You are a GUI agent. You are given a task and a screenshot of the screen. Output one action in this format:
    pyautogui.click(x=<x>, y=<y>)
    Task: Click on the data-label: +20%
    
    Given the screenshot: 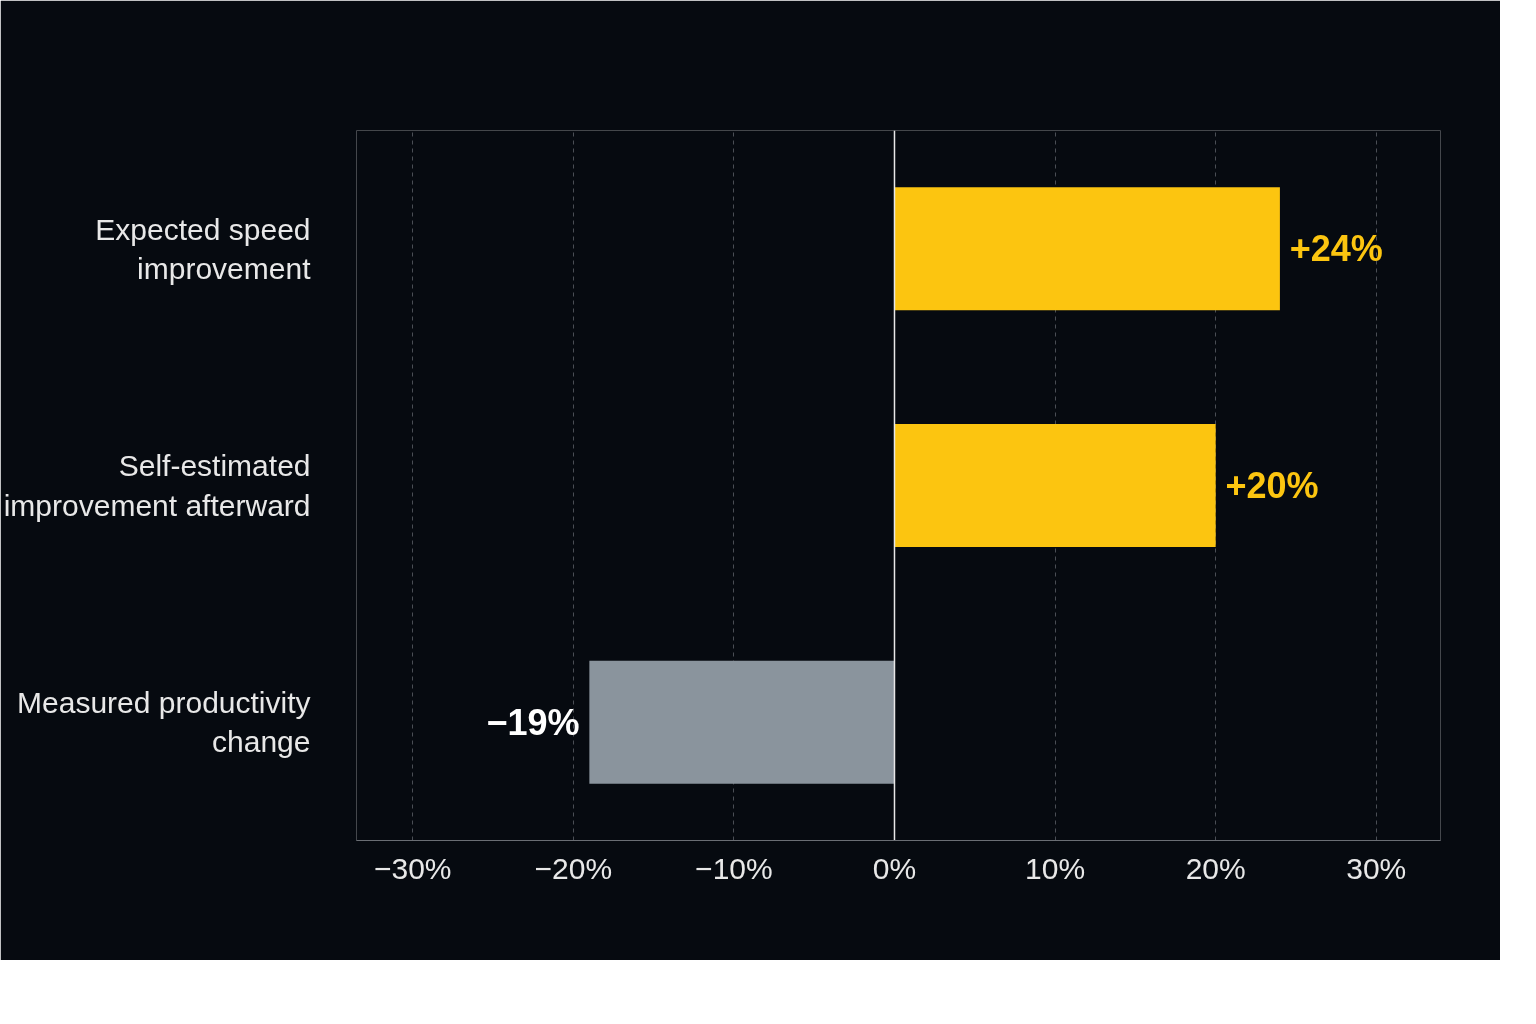 What is the action you would take?
    pyautogui.click(x=1272, y=485)
    